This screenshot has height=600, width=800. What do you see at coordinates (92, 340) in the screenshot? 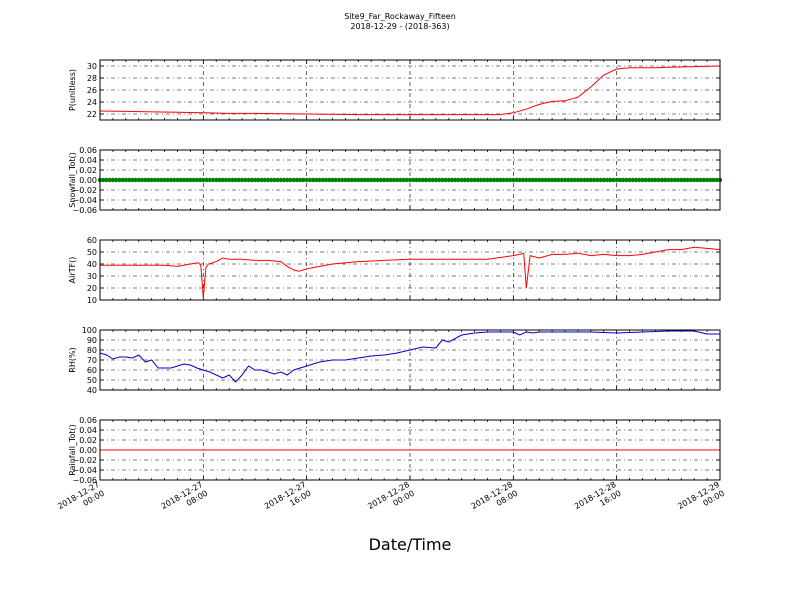
I see `y-tick-label: 90` at bounding box center [92, 340].